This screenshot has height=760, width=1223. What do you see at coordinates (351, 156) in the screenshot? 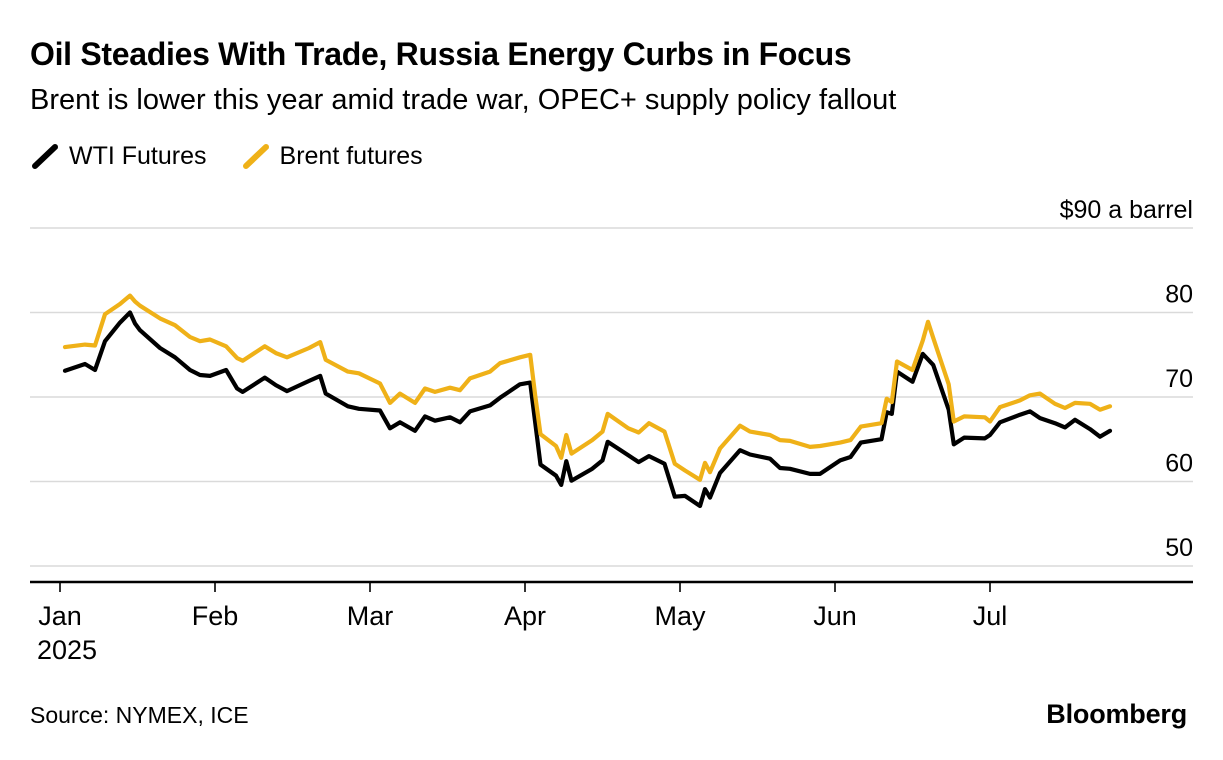
I see `legend-label-brent: Brent futures` at bounding box center [351, 156].